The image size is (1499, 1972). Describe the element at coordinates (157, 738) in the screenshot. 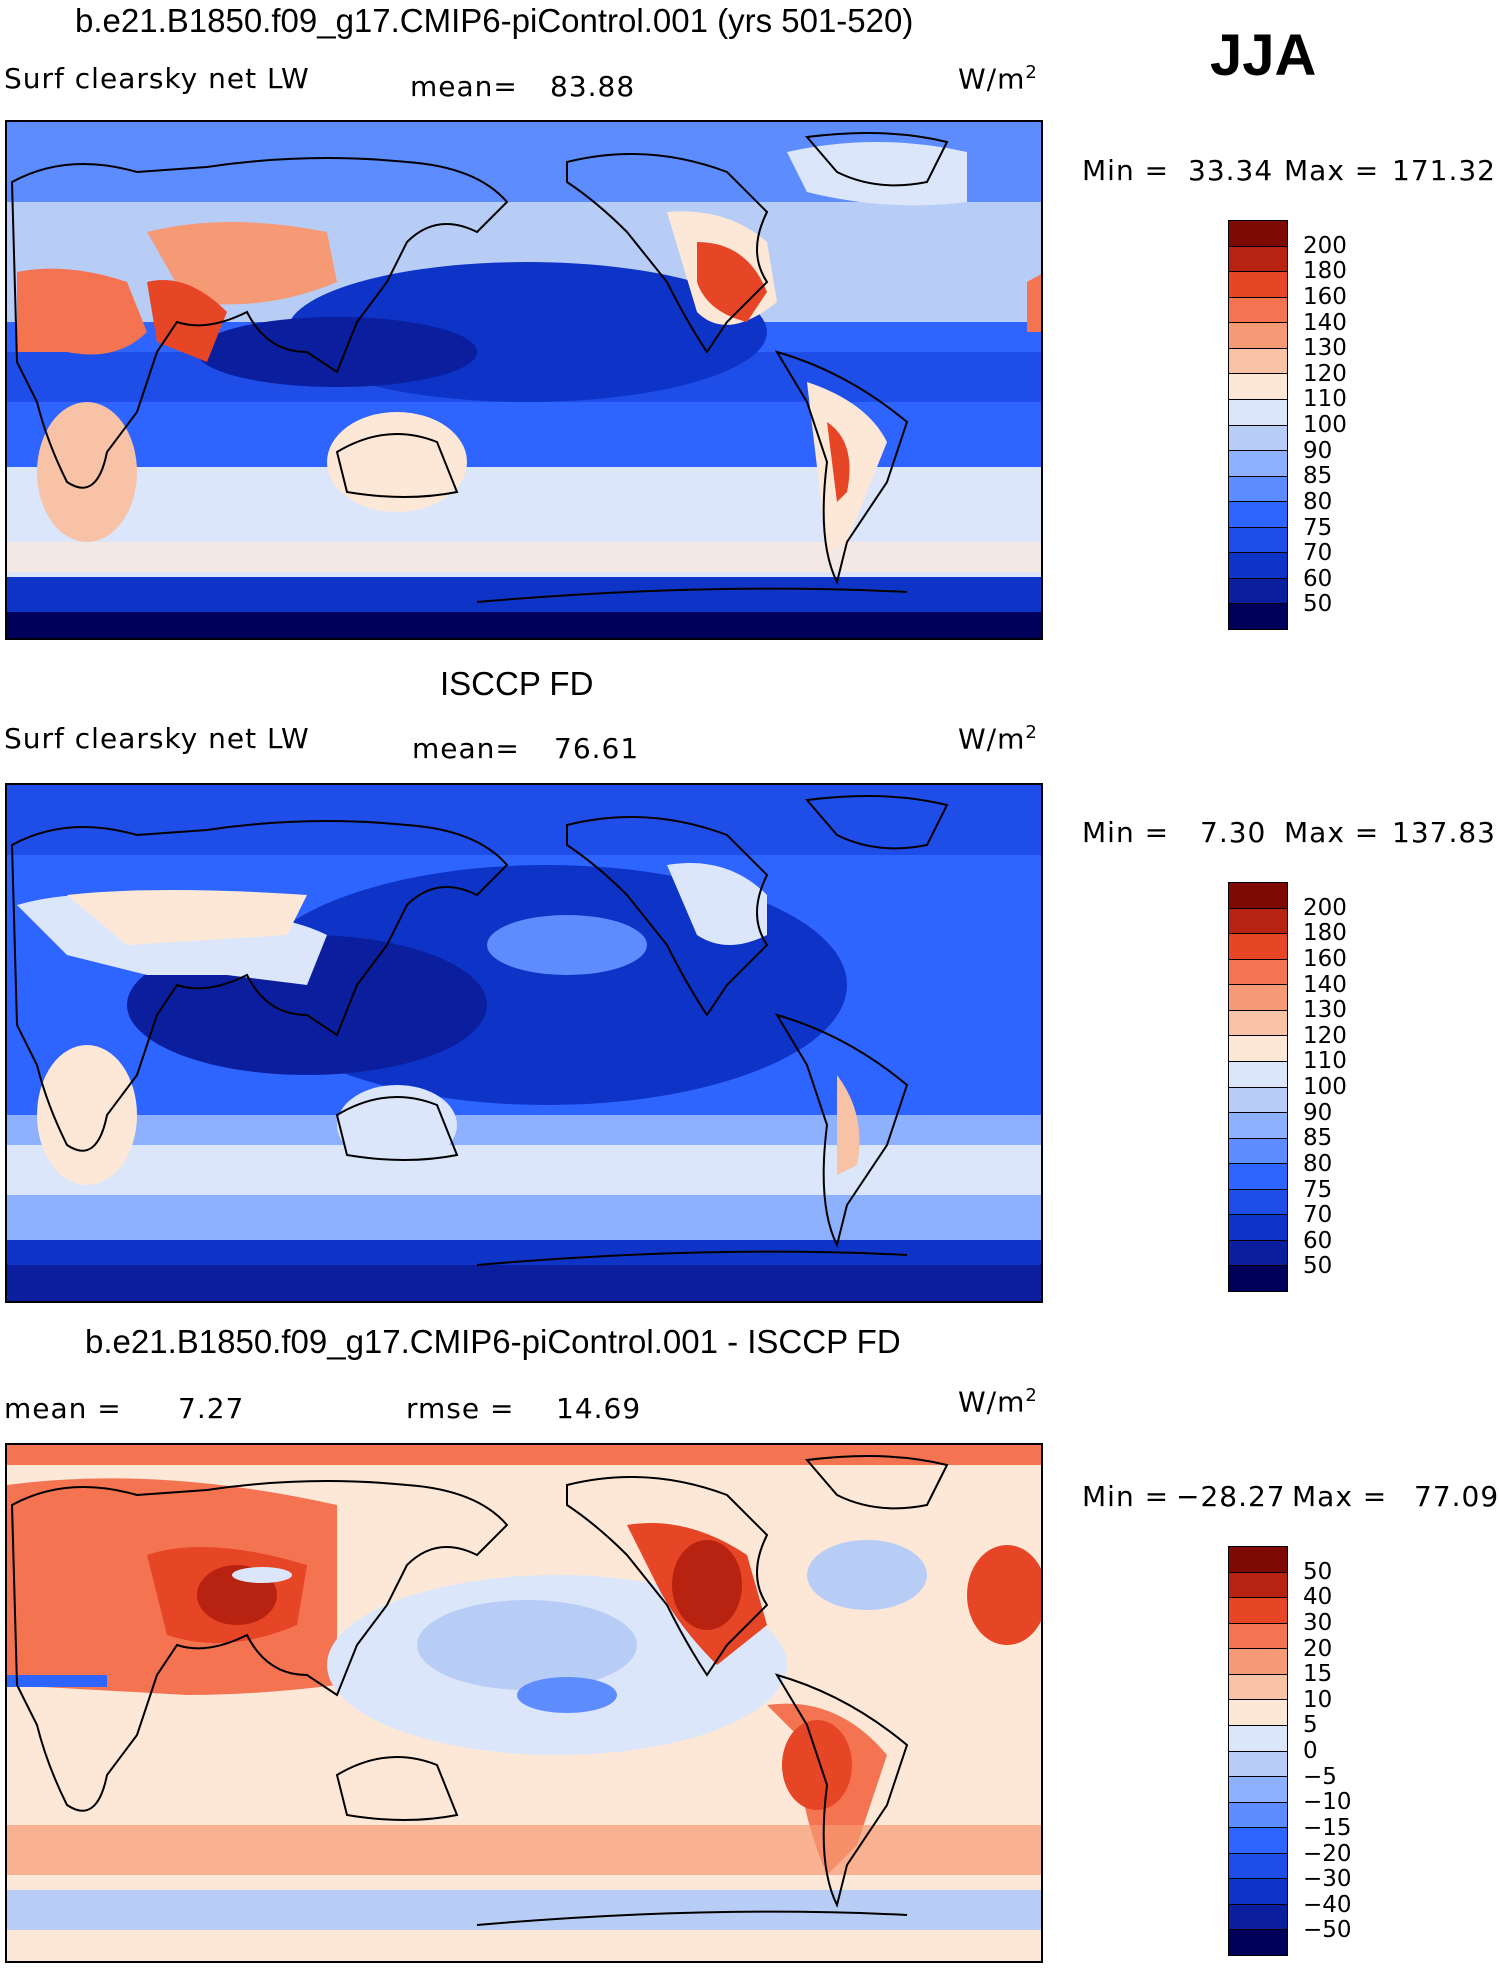

I see `panel2-variable-label: Surf clearsky net LW` at that location.